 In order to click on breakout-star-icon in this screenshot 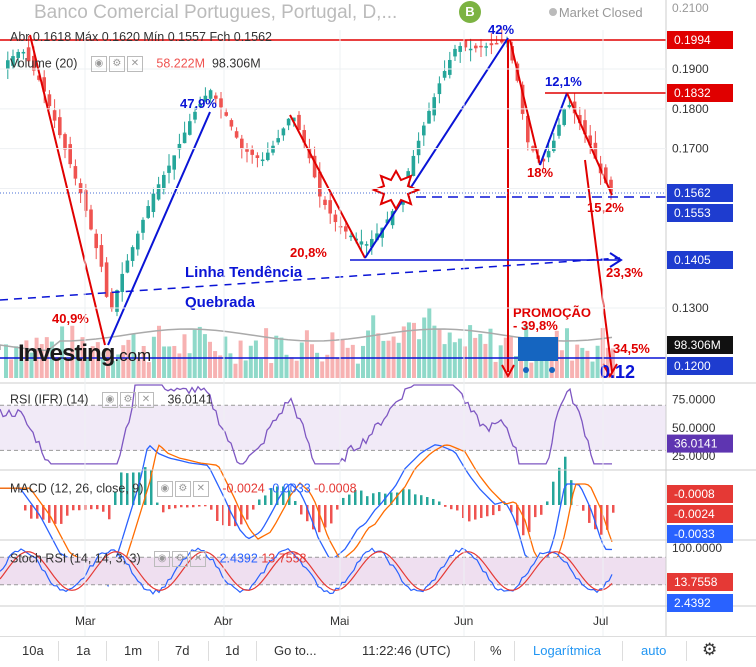, I will do `click(396, 190)`.